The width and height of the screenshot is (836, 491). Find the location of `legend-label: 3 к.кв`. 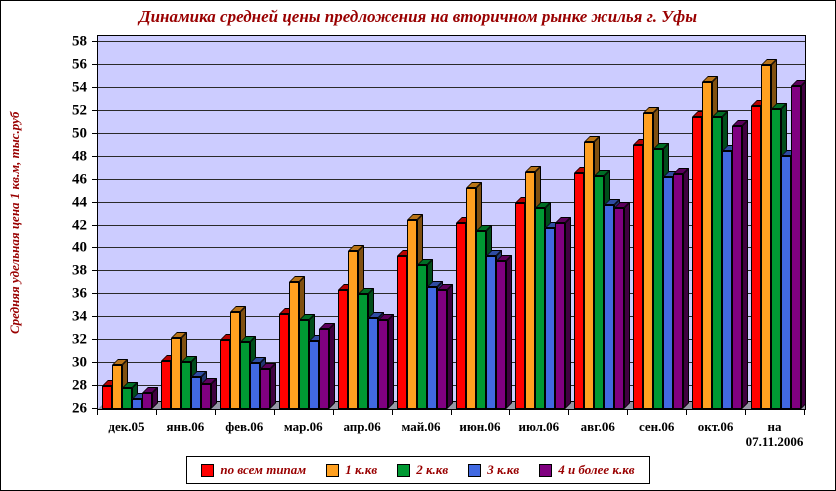

legend-label: 3 к.кв is located at coordinates (503, 469).